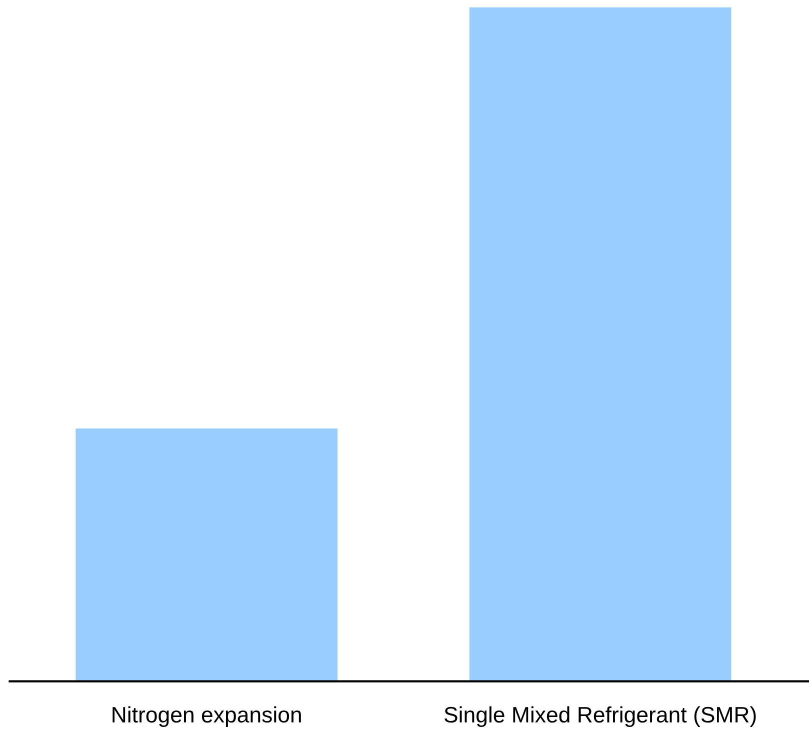  I want to click on x-tick-label: Single Mixed Refrigerant (SMR), so click(600, 717).